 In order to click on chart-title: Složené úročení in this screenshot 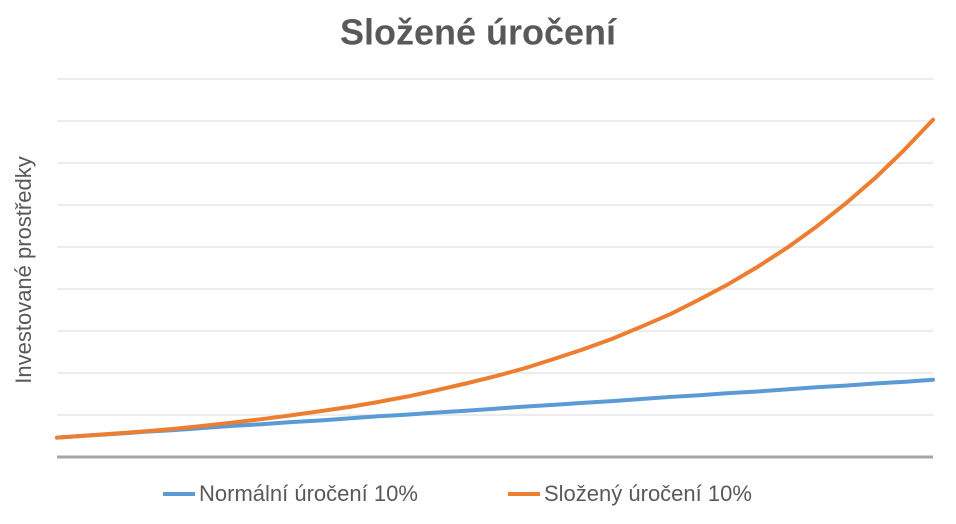, I will do `click(478, 32)`.